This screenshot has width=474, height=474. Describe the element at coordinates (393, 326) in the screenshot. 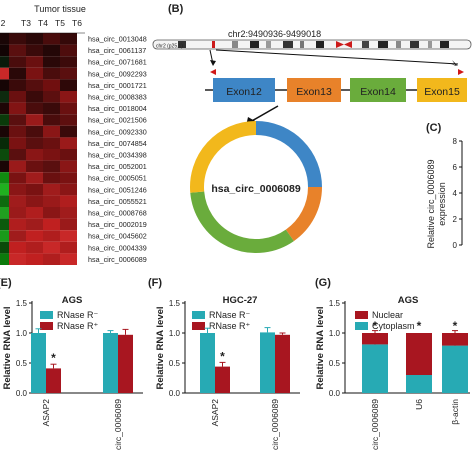

I see `legend-label: Cytoplasm` at that location.